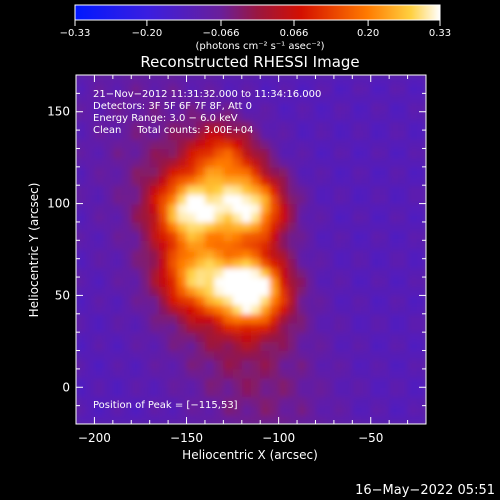  What do you see at coordinates (440, 33) in the screenshot?
I see `colorbar-tick-label: 0.33` at bounding box center [440, 33].